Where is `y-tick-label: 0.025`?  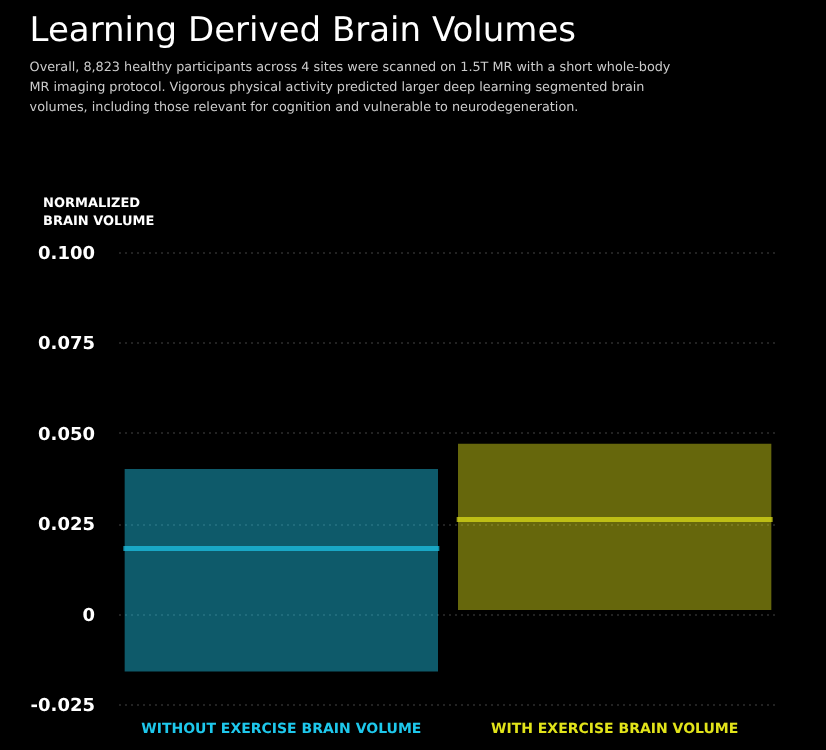
y-tick-label: 0.025 is located at coordinates (66, 526).